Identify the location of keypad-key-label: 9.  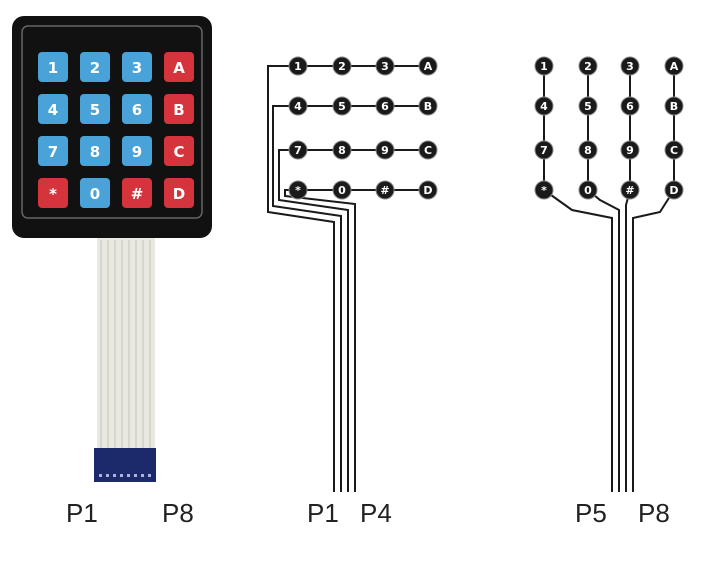
(137, 152).